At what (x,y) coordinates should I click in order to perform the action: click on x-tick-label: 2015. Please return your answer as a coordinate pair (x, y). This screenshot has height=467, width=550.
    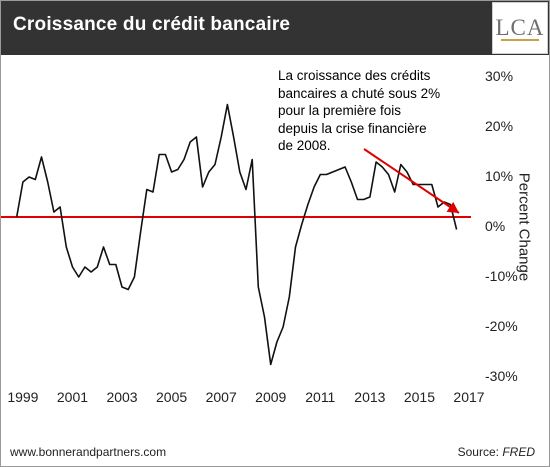
    Looking at the image, I should click on (419, 397).